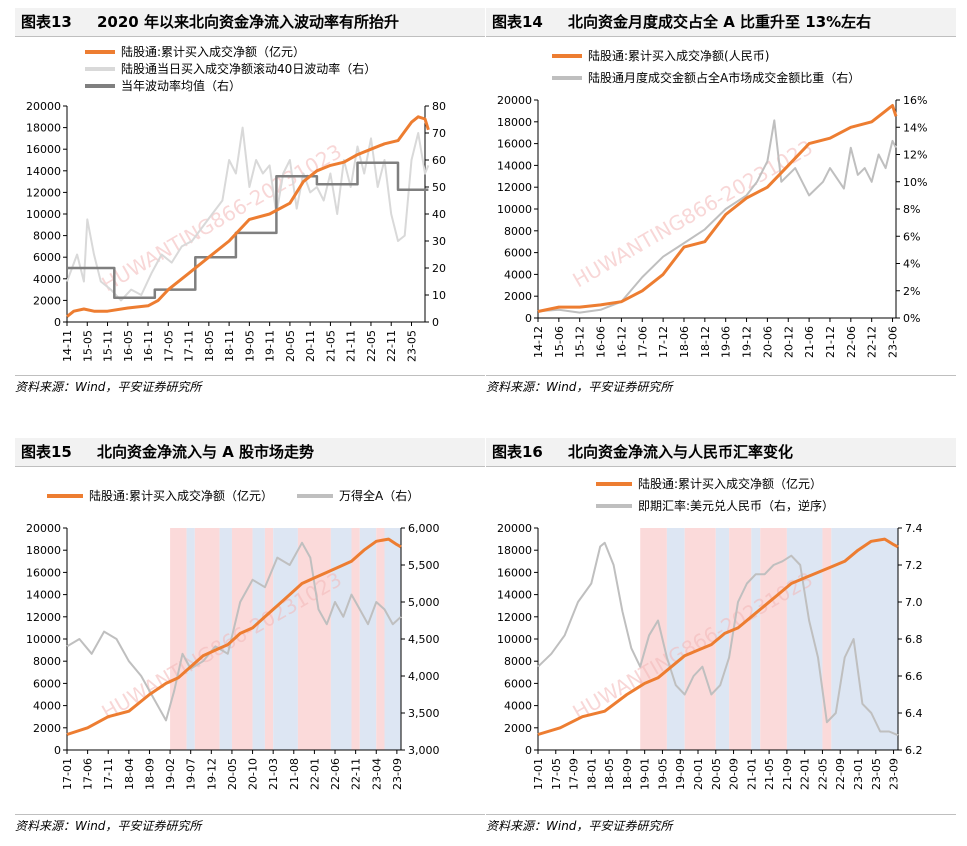  What do you see at coordinates (439, 106) in the screenshot?
I see `y2-tick-label: 80` at bounding box center [439, 106].